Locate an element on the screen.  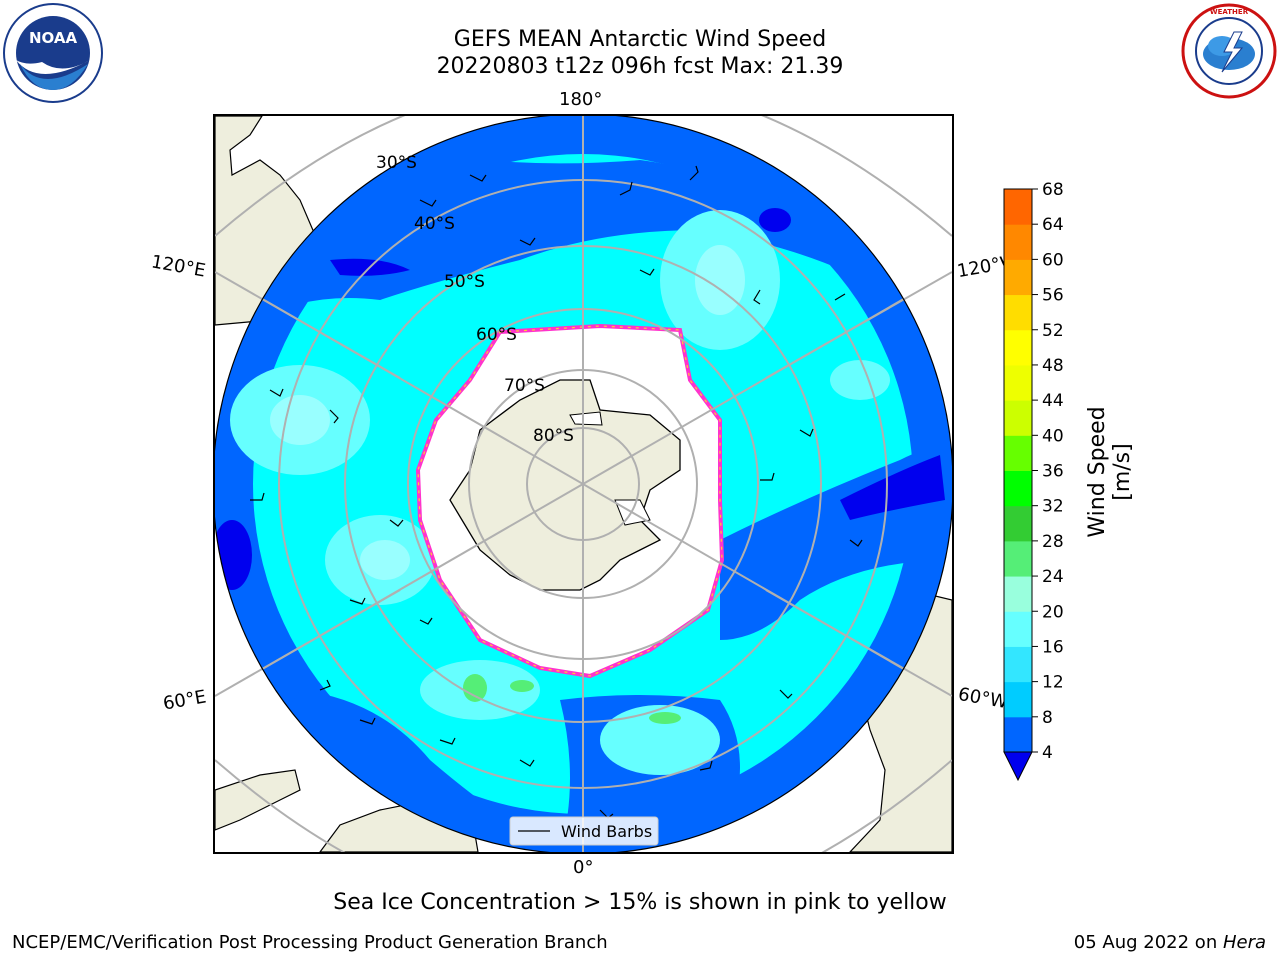
colorbar-tick-label: 40 is located at coordinates (1053, 436).